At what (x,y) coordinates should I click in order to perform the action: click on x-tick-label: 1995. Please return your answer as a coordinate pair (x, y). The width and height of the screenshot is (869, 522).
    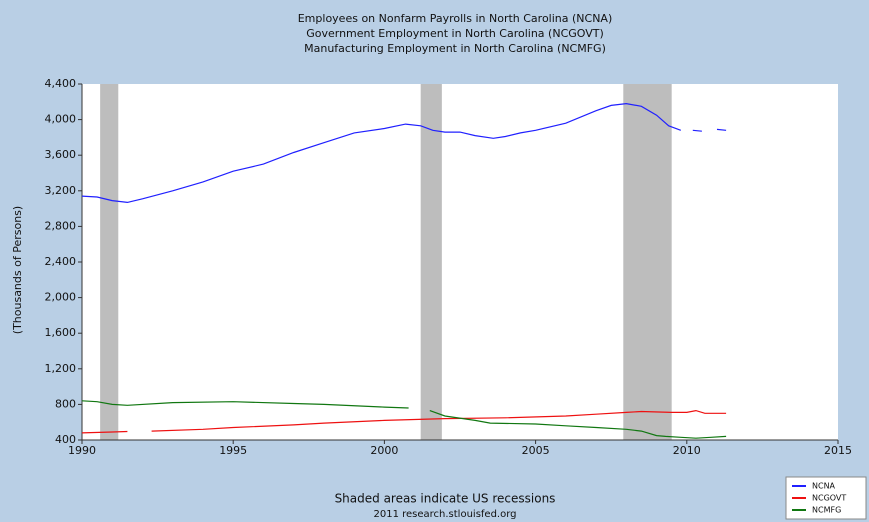
    Looking at the image, I should click on (233, 450).